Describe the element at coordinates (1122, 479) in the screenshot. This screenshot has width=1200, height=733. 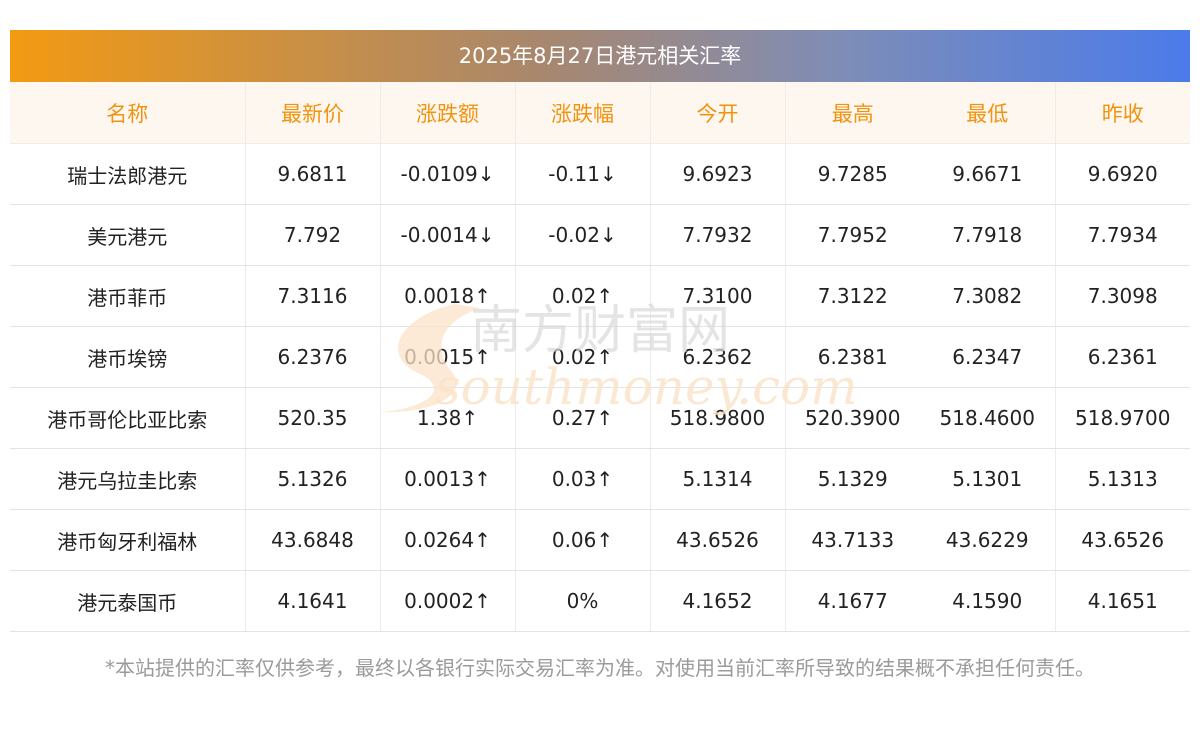
I see `cell-prev-close: 5.1313` at that location.